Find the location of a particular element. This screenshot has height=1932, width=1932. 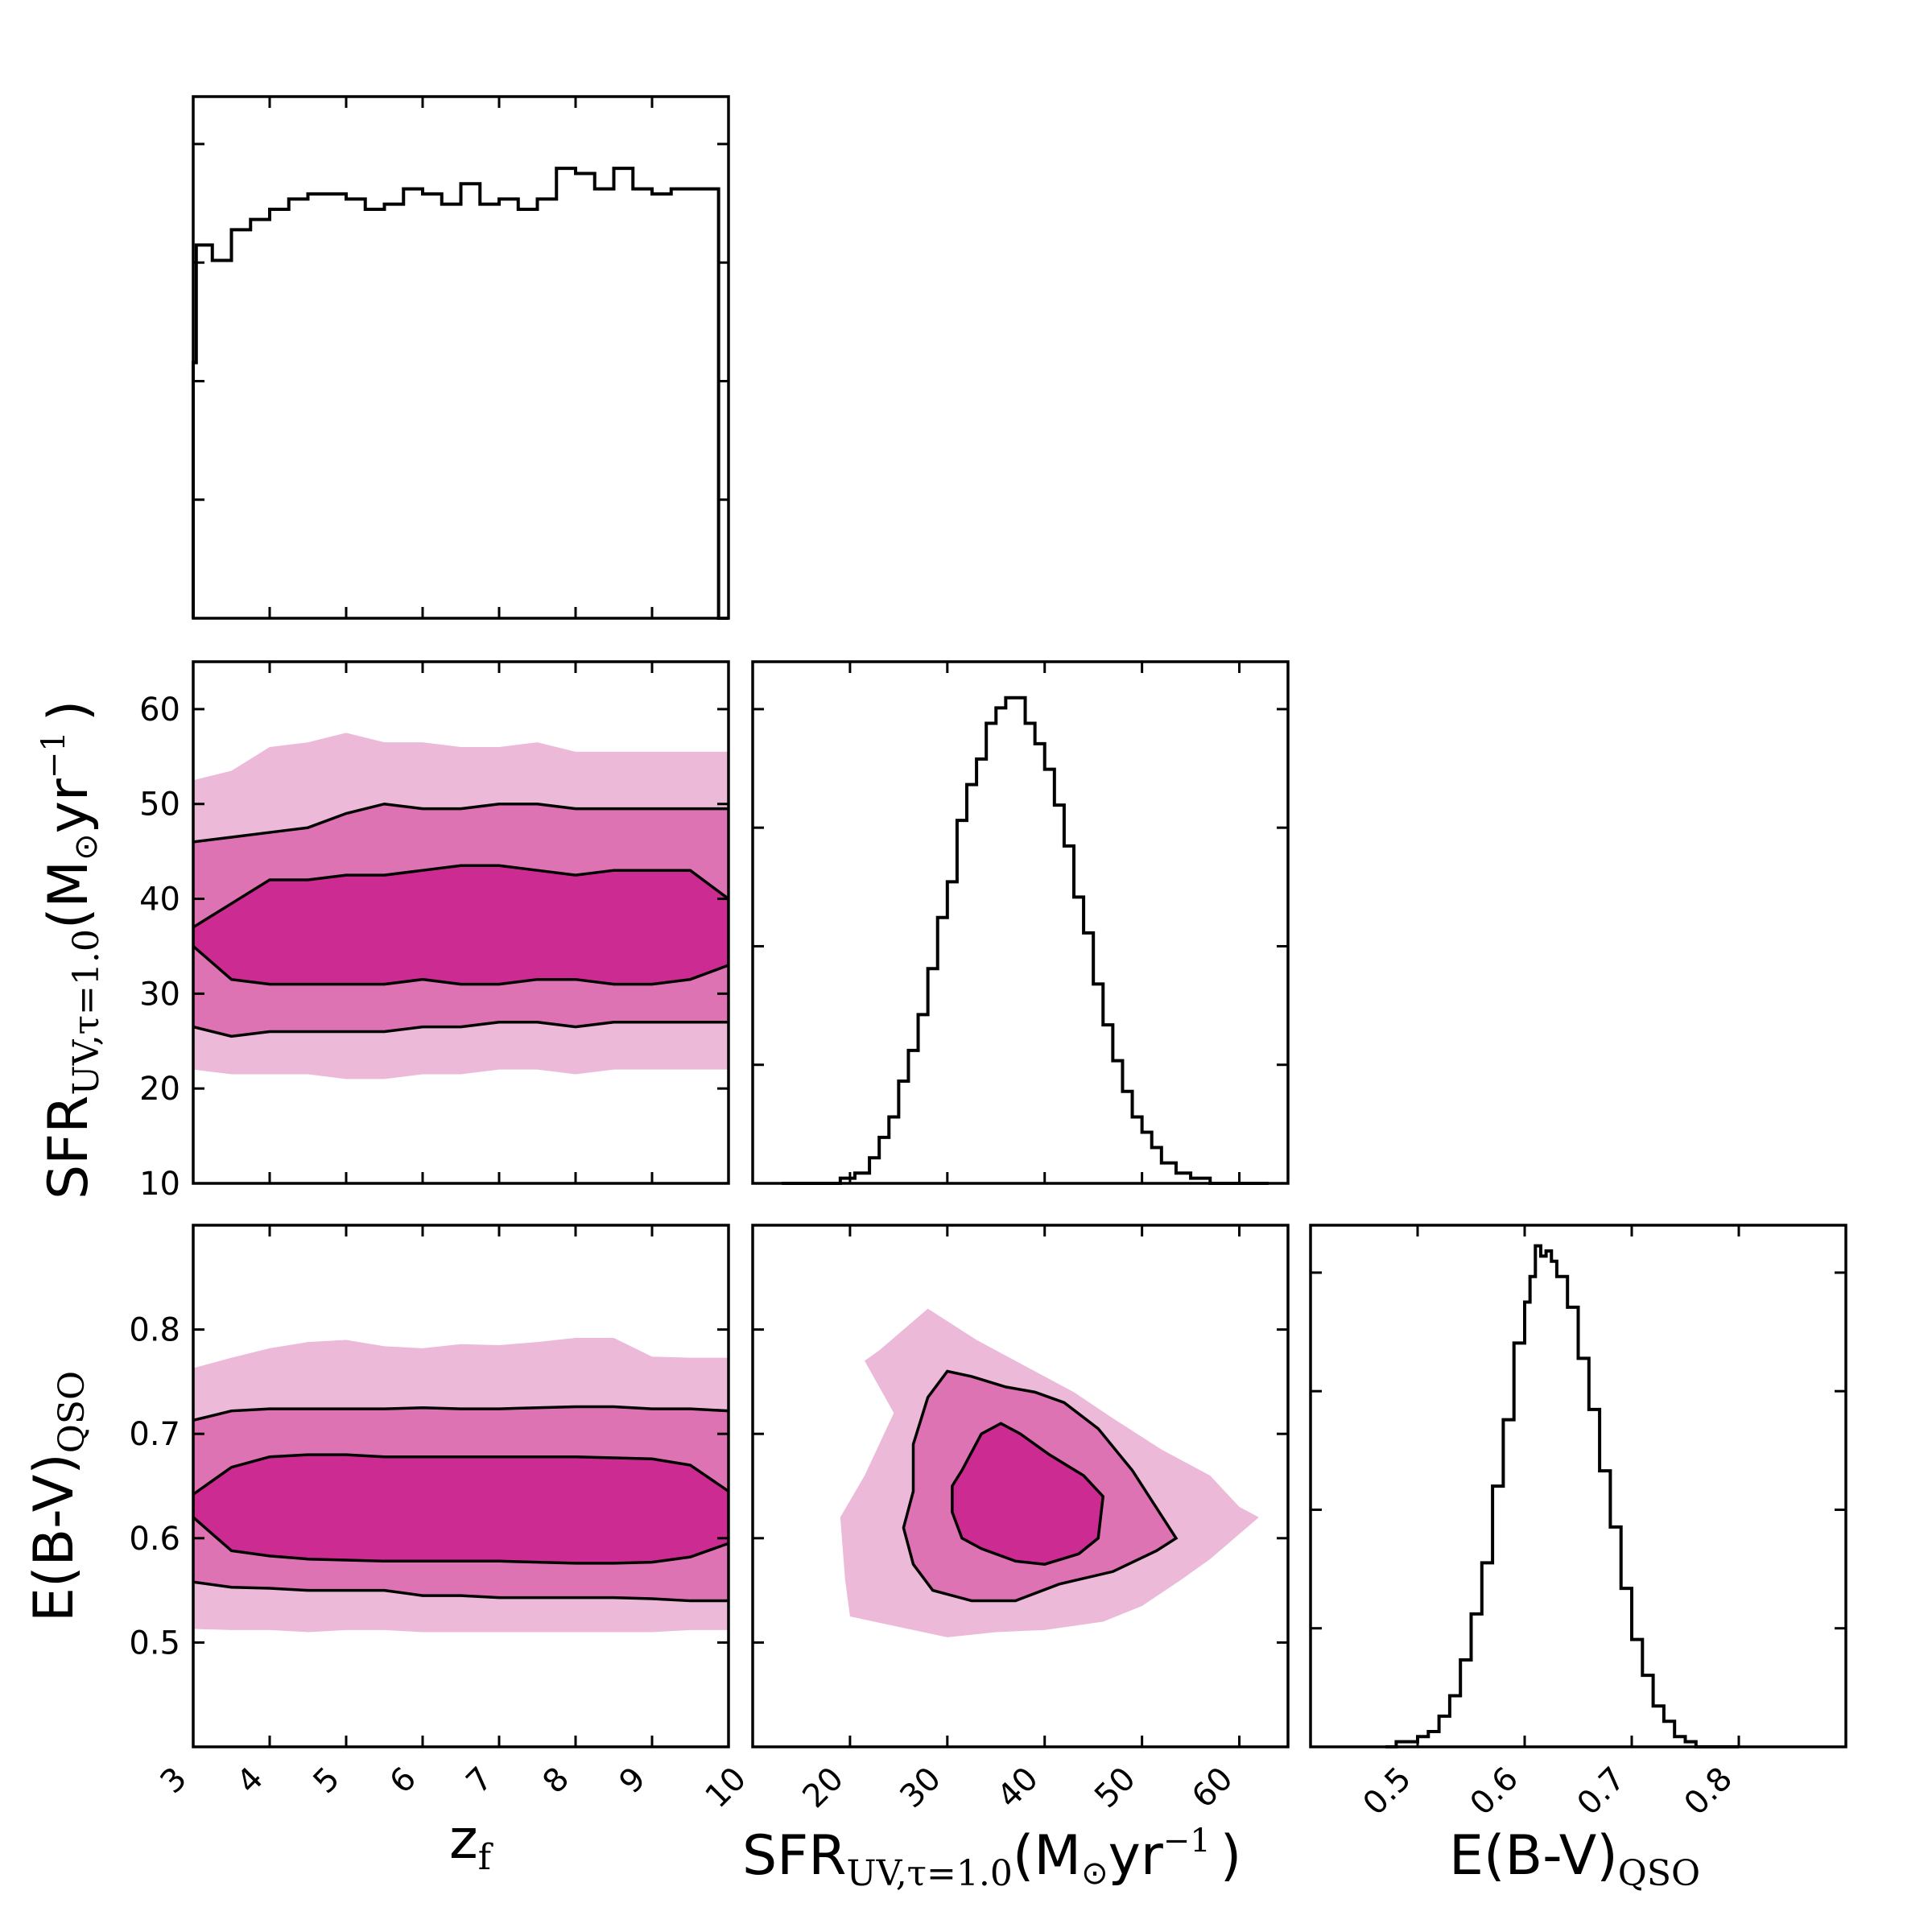

y-tick-label: 0.8 is located at coordinates (154, 1330).